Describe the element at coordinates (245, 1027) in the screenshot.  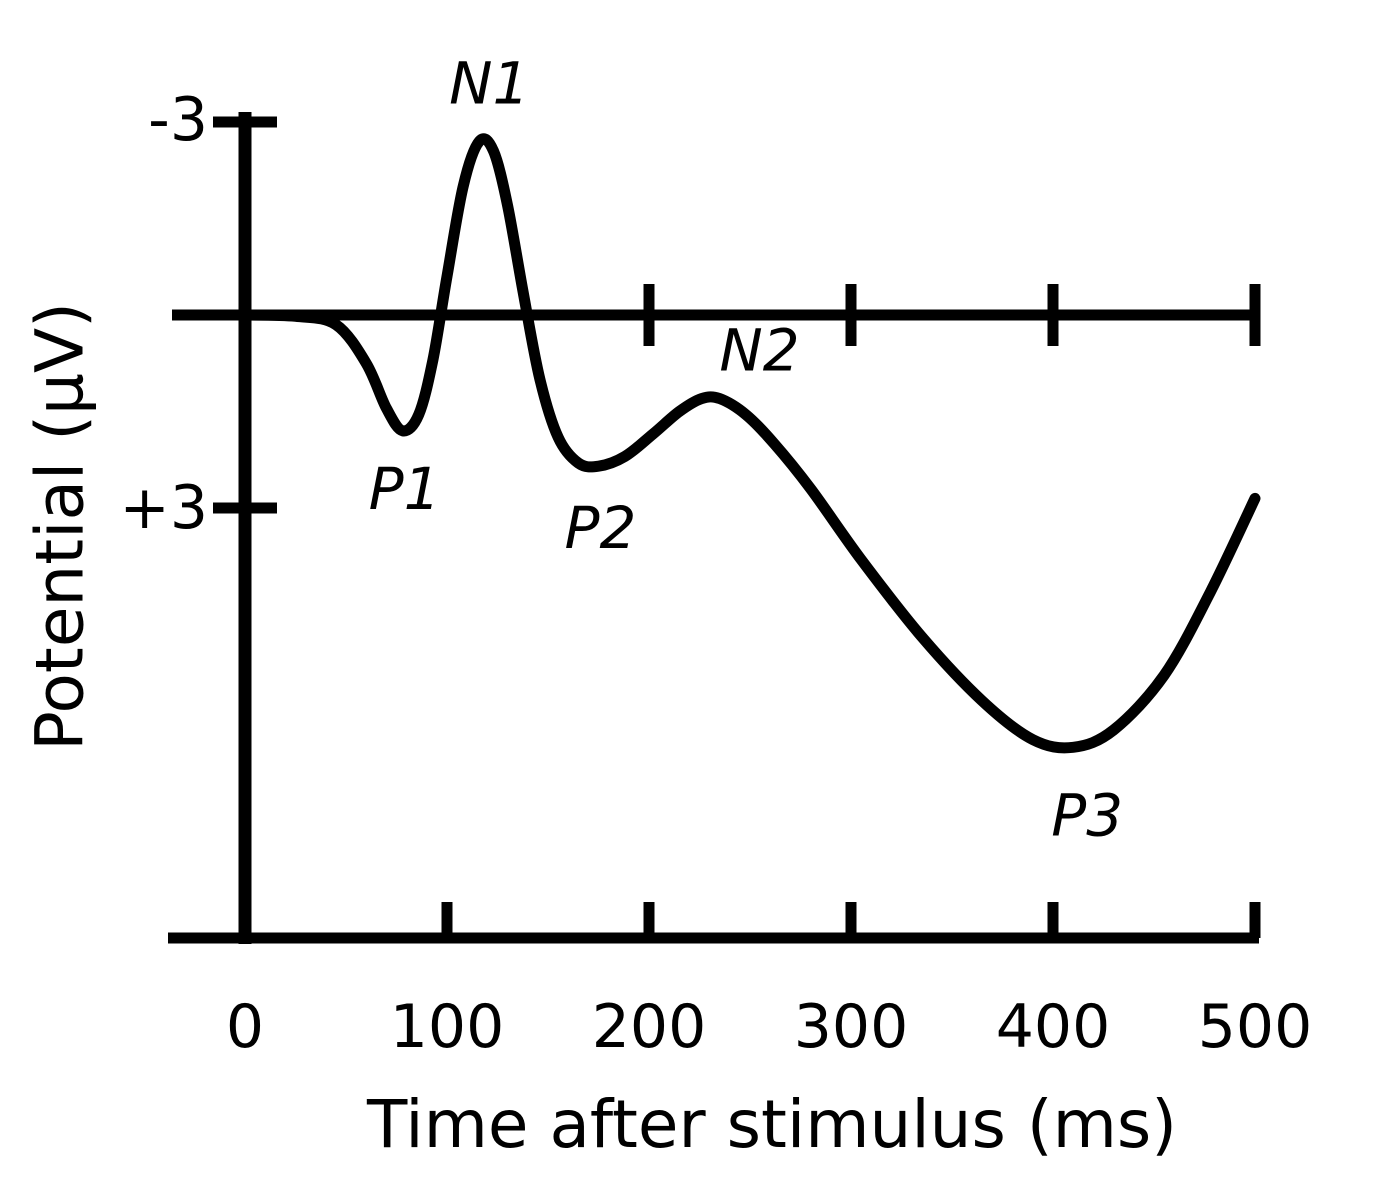
I see `x-tick-label-0: 0` at that location.